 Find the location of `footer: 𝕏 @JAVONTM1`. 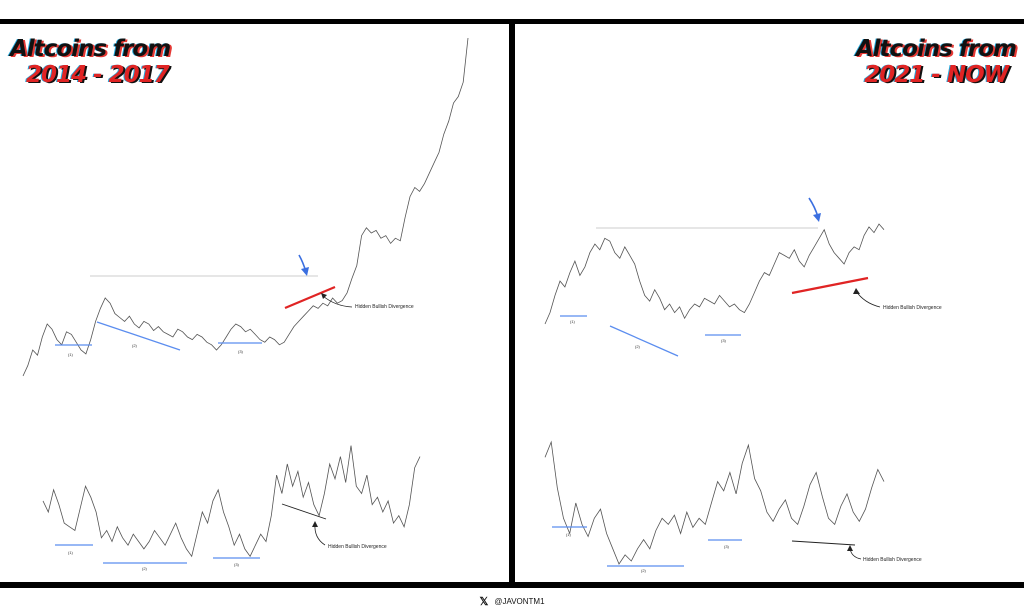

footer: 𝕏 @JAVONTM1 is located at coordinates (512, 601).